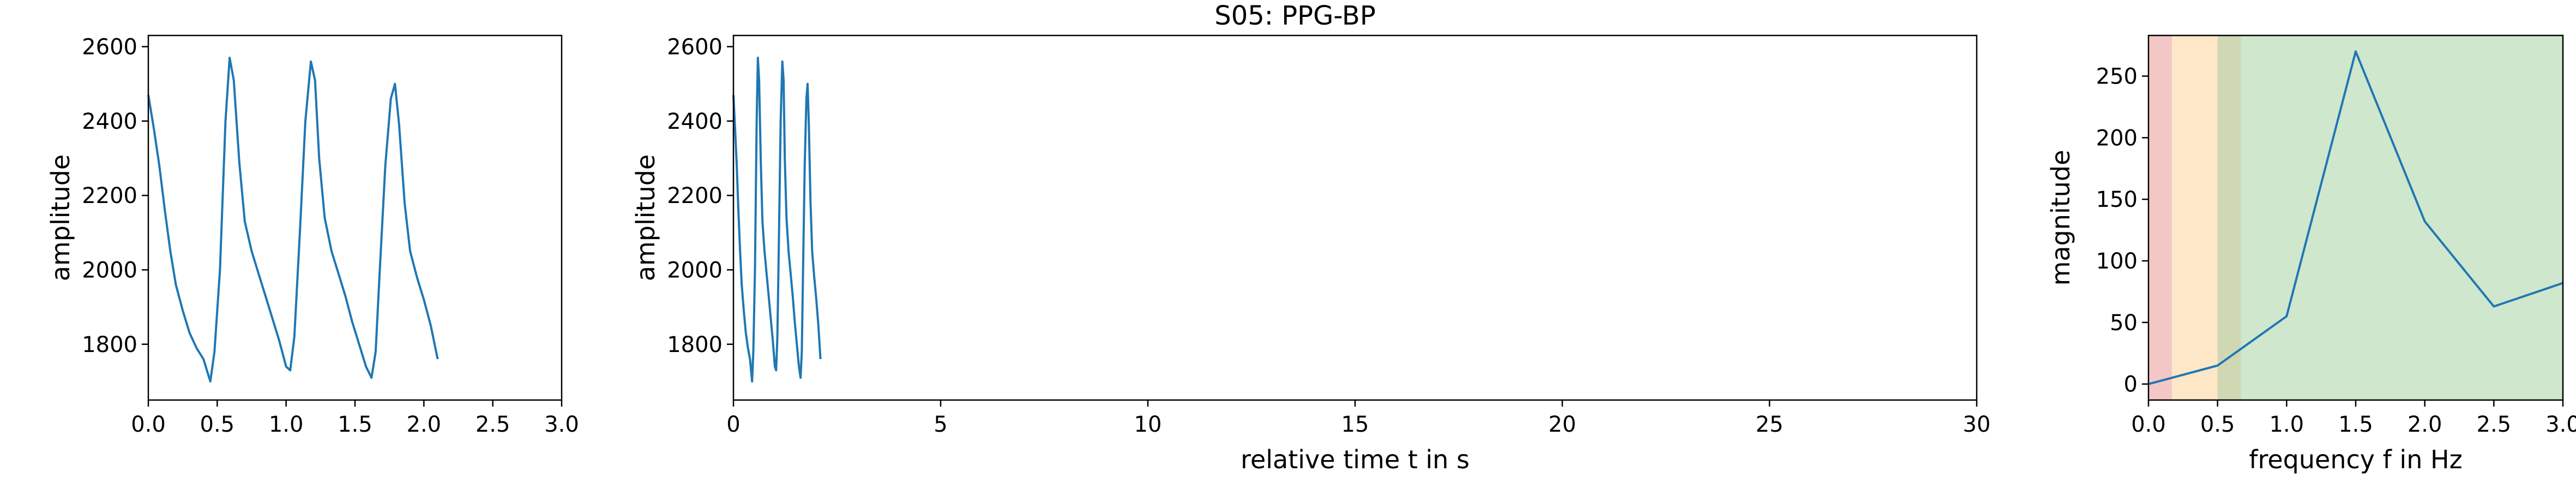 The height and width of the screenshot is (483, 2576). Describe the element at coordinates (1295, 16) in the screenshot. I see `figure-title: S05: PPG-BP` at that location.